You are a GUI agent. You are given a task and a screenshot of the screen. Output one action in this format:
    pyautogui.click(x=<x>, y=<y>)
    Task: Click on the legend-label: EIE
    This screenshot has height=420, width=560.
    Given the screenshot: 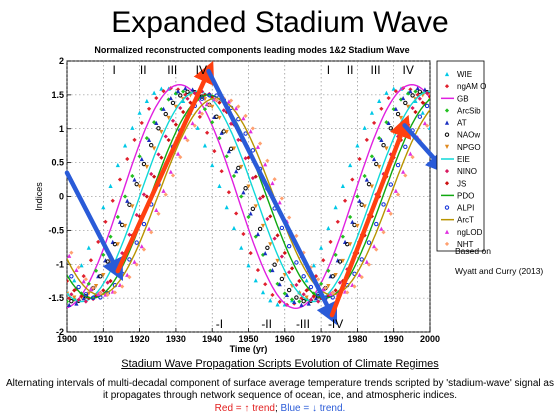 What is the action you would take?
    pyautogui.click(x=463, y=159)
    